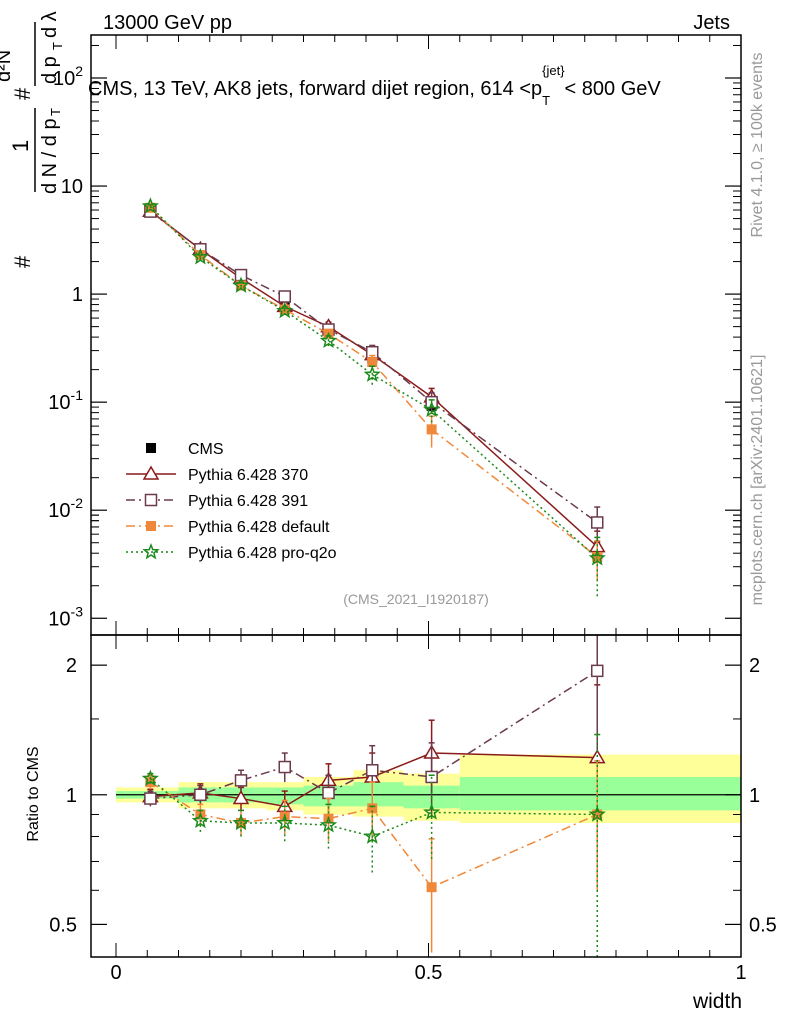  I want to click on legend-label: Pythia 6.428 391, so click(248, 501).